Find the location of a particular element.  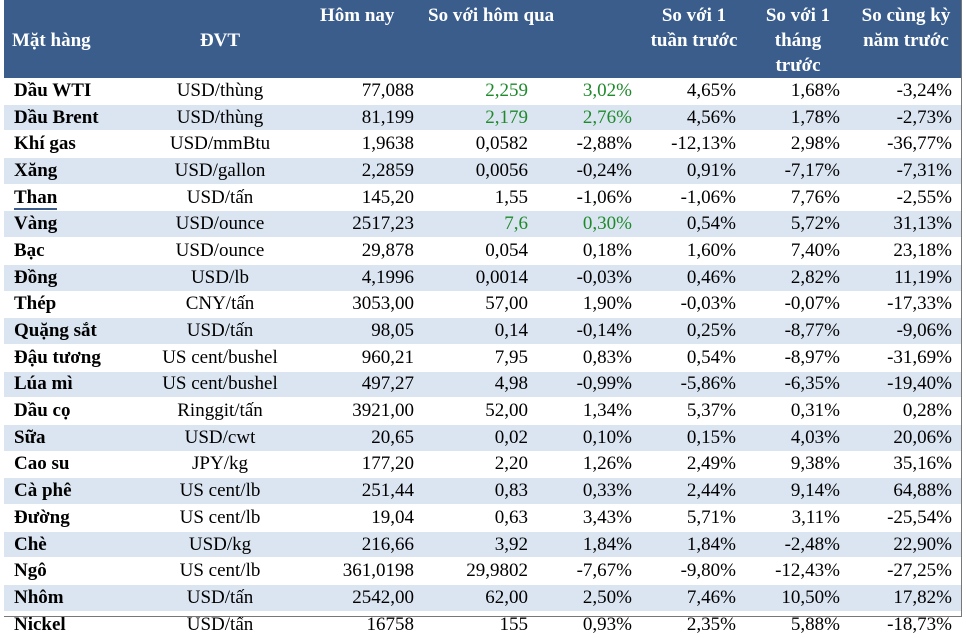

change-vs-yesterday-cell: 0,14 is located at coordinates (481, 331).